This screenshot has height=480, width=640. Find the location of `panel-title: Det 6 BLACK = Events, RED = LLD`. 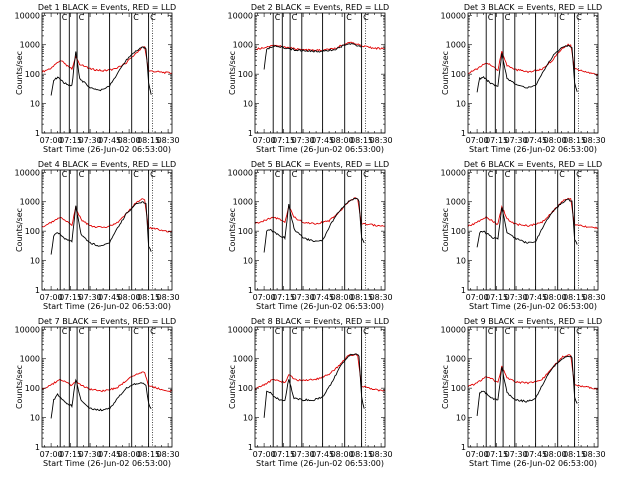

panel-title: Det 6 BLACK = Events, RED = LLD is located at coordinates (533, 164).